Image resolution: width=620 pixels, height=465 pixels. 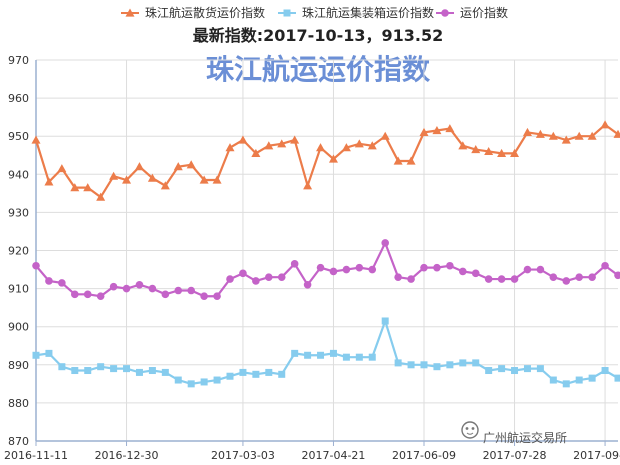 What do you see at coordinates (18, 136) in the screenshot?
I see `y-tick-label: 950` at bounding box center [18, 136].